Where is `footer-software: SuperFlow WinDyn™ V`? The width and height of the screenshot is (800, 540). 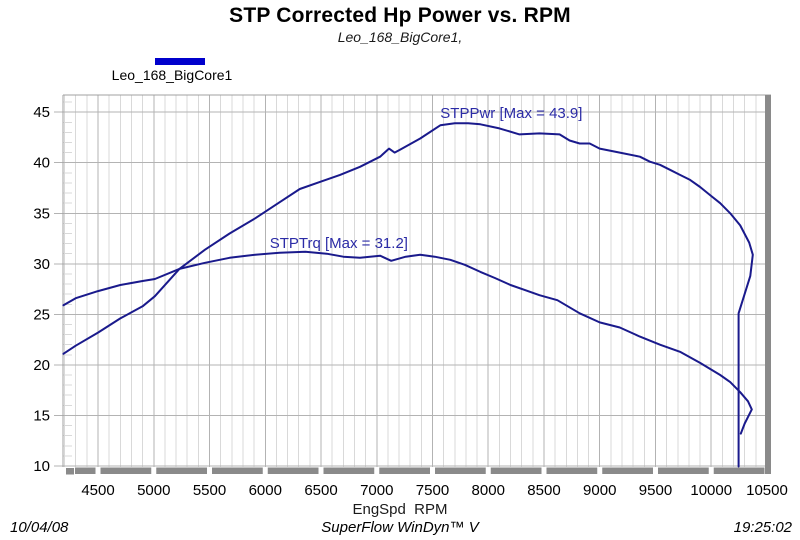
footer-software: SuperFlow WinDyn™ V is located at coordinates (400, 527).